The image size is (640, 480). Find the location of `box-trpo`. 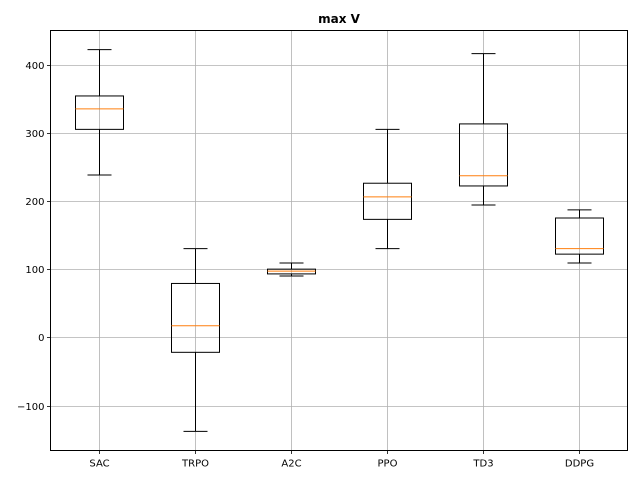

box-trpo is located at coordinates (195, 340).